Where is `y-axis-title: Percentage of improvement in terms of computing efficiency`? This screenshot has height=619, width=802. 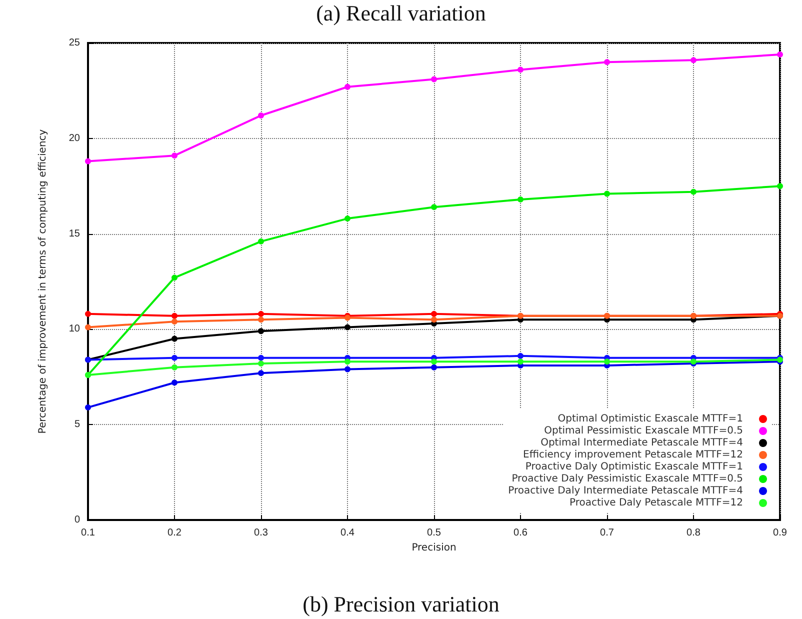
y-axis-title: Percentage of improvement in terms of computing efficiency is located at coordinates (43, 281).